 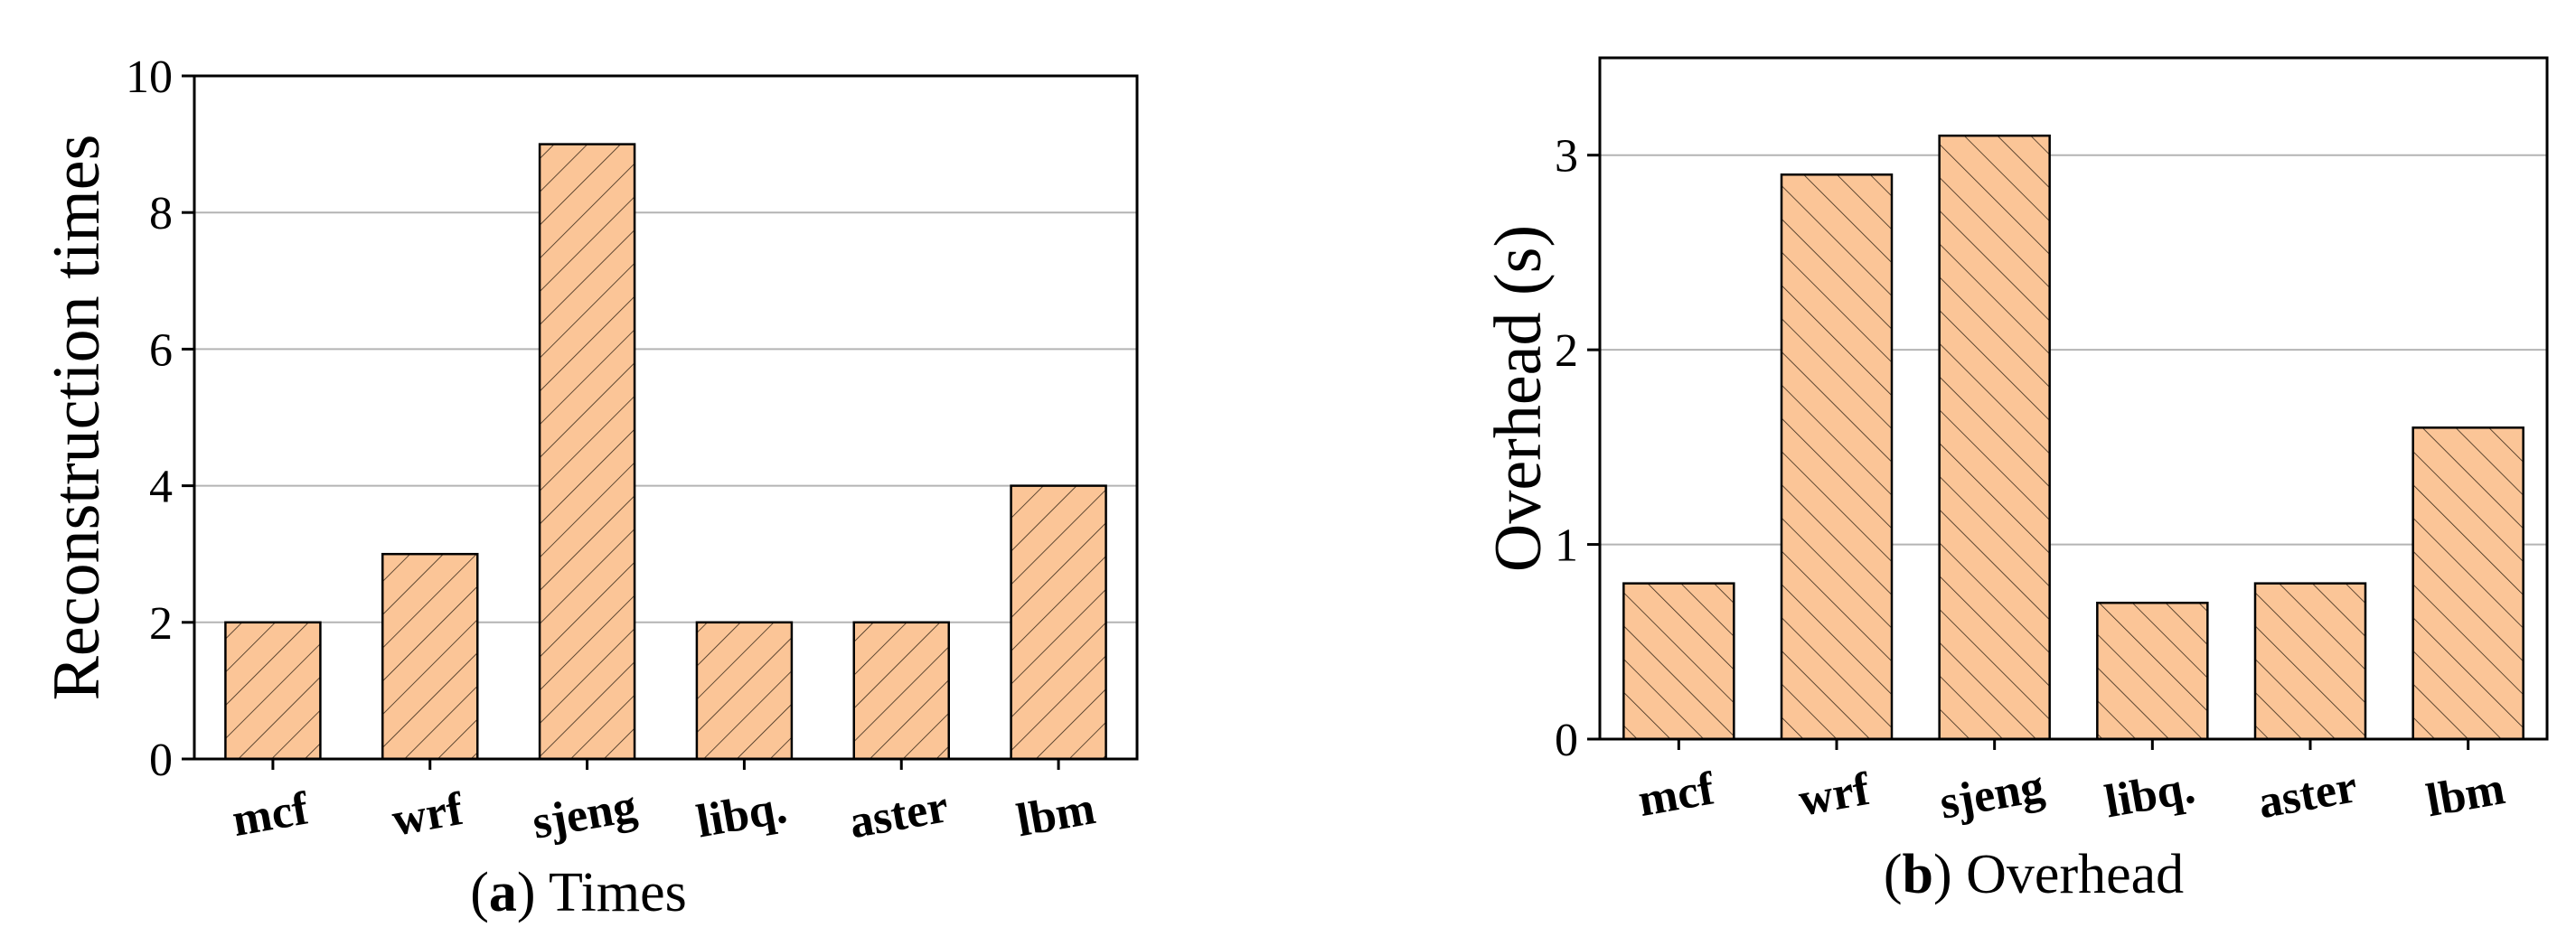 I want to click on chart-times-x-tick-label: mcf, so click(x=271, y=814).